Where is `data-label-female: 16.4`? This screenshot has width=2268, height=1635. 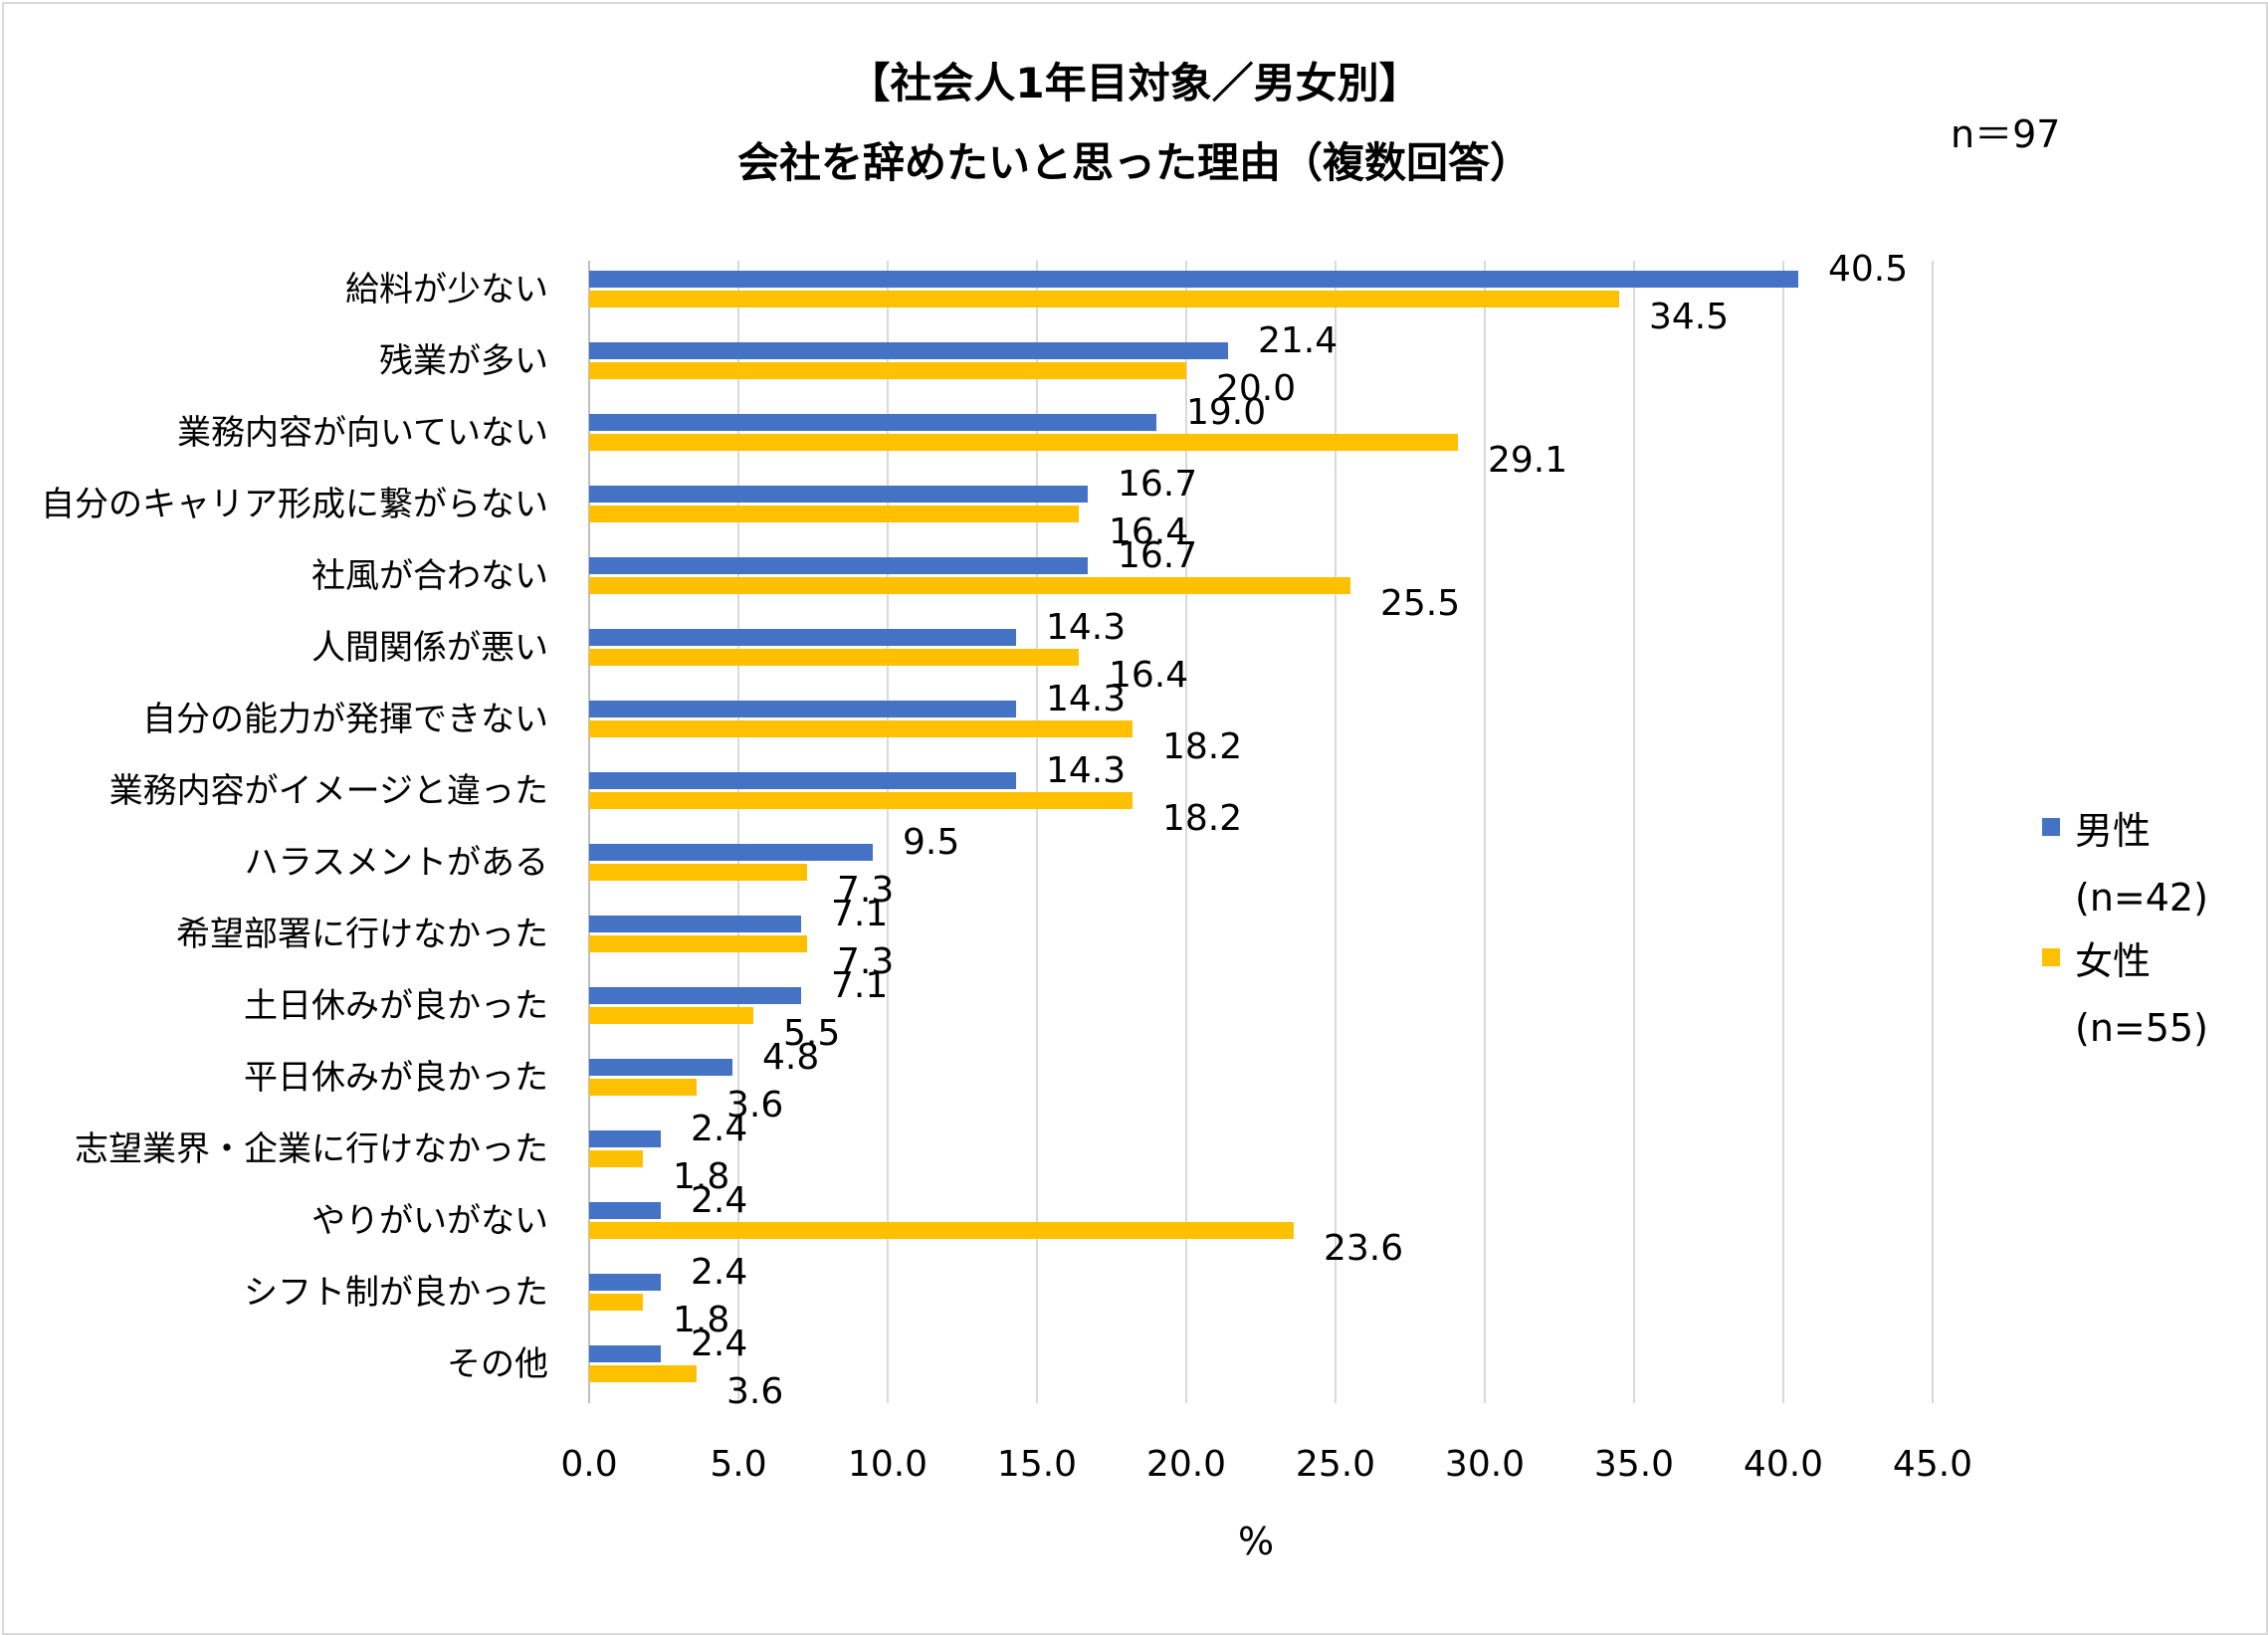 data-label-female: 16.4 is located at coordinates (1148, 531).